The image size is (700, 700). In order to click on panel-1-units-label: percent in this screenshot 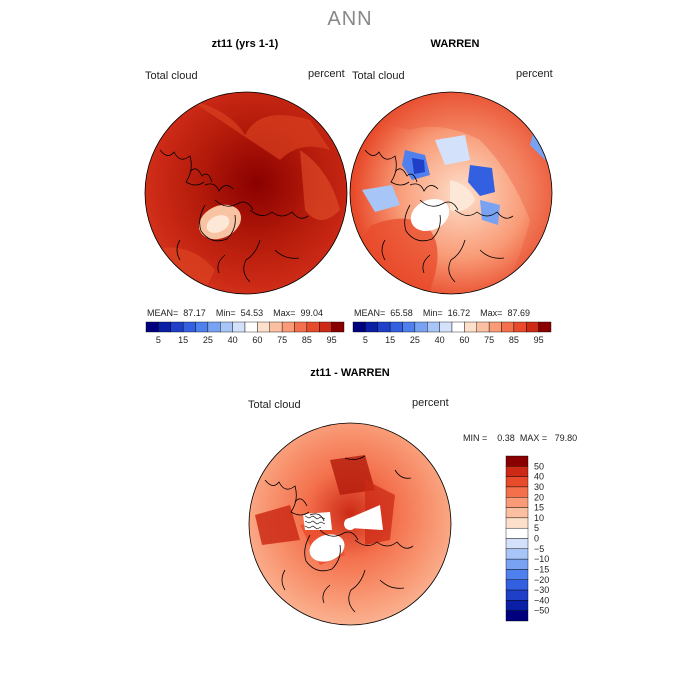, I will do `click(326, 74)`.